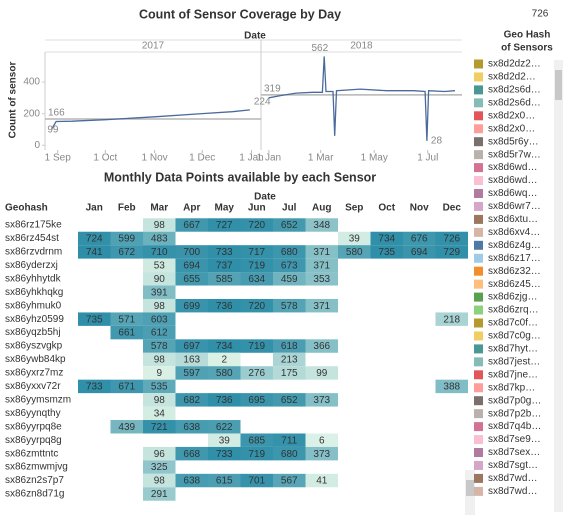  I want to click on column-label: Dec, so click(452, 208).